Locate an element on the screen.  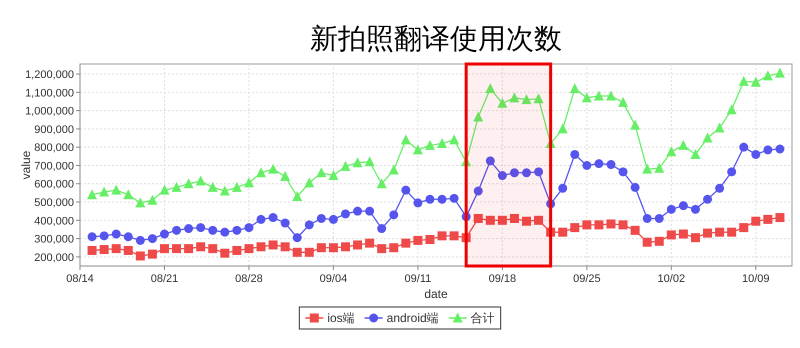
legend-label: android端 is located at coordinates (412, 318).